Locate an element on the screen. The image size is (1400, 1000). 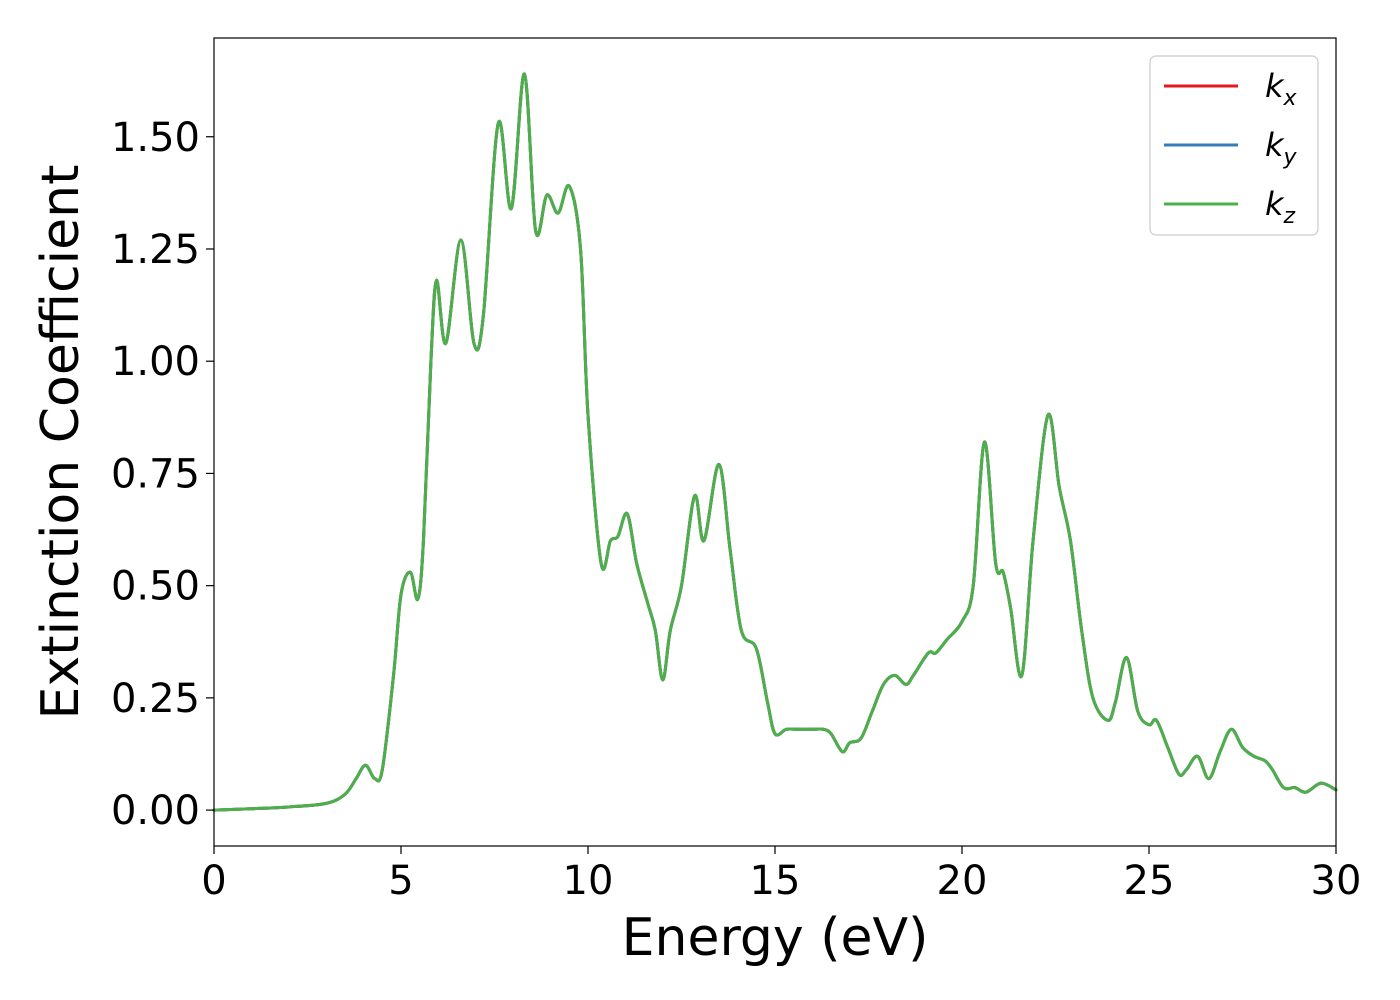
legend-label-x: kx is located at coordinates (1281, 89).